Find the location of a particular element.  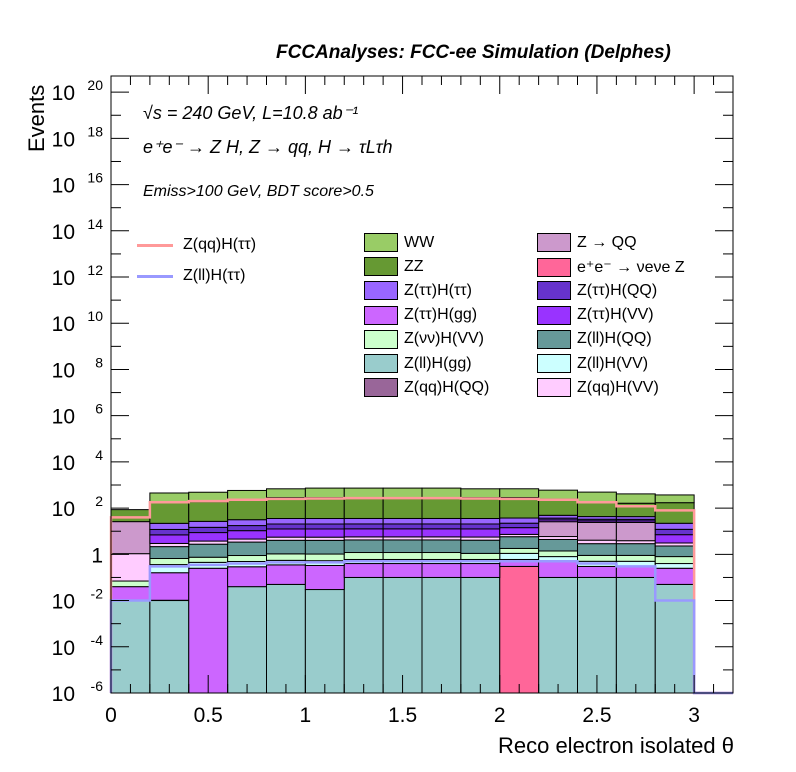

legend-label: Z(qq)H(VV) is located at coordinates (618, 387).